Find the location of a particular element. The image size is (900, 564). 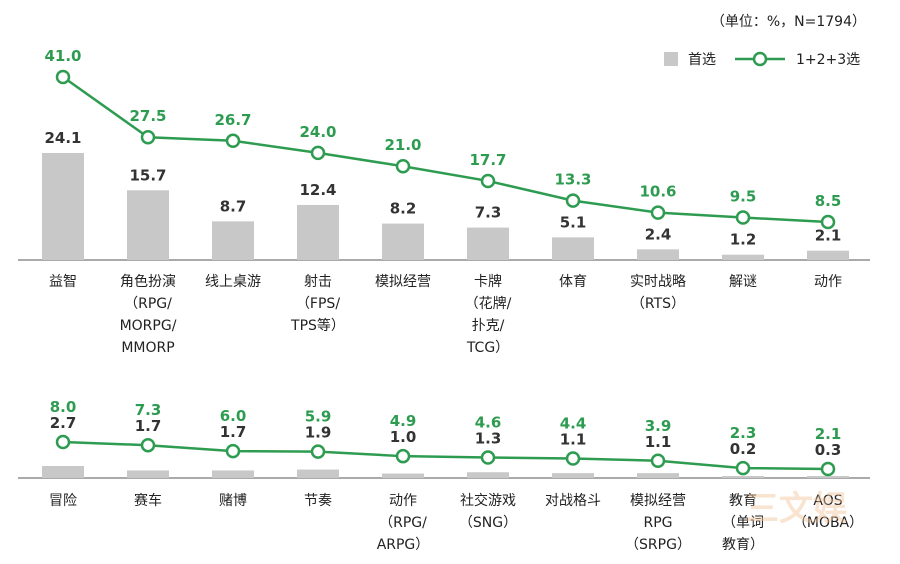

unit-note: （单位：%，N=1794） is located at coordinates (788, 22).